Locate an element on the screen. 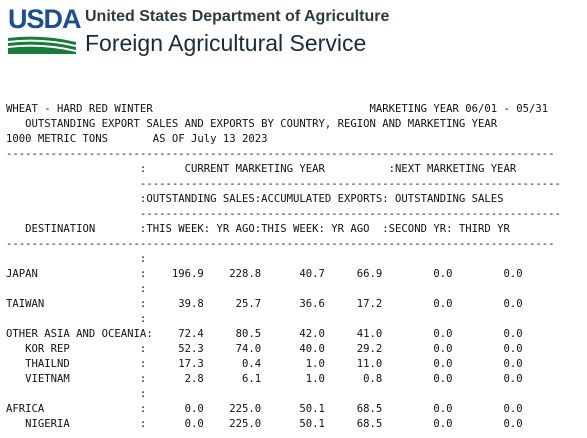 The width and height of the screenshot is (587, 438). report-line: NIGERIA : 0.0 225.0 50.1 68.5 0.0 0.0 is located at coordinates (264, 424).